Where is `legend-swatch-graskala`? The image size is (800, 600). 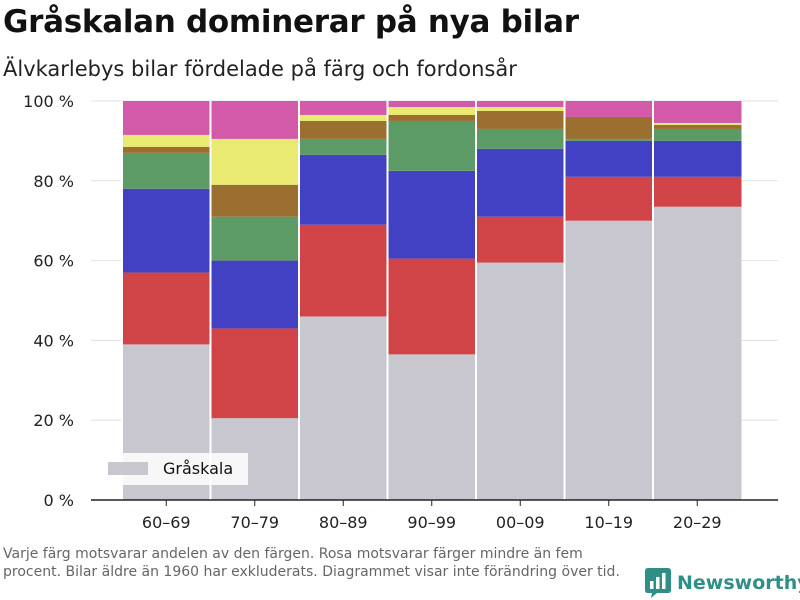 legend-swatch-graskala is located at coordinates (128, 468).